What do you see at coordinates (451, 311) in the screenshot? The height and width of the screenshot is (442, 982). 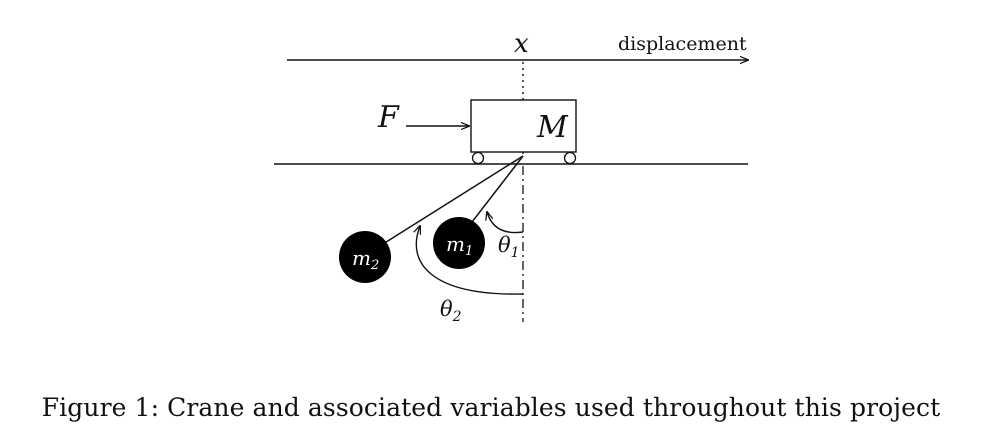 I see `angle-2-label: θ2` at bounding box center [451, 311].